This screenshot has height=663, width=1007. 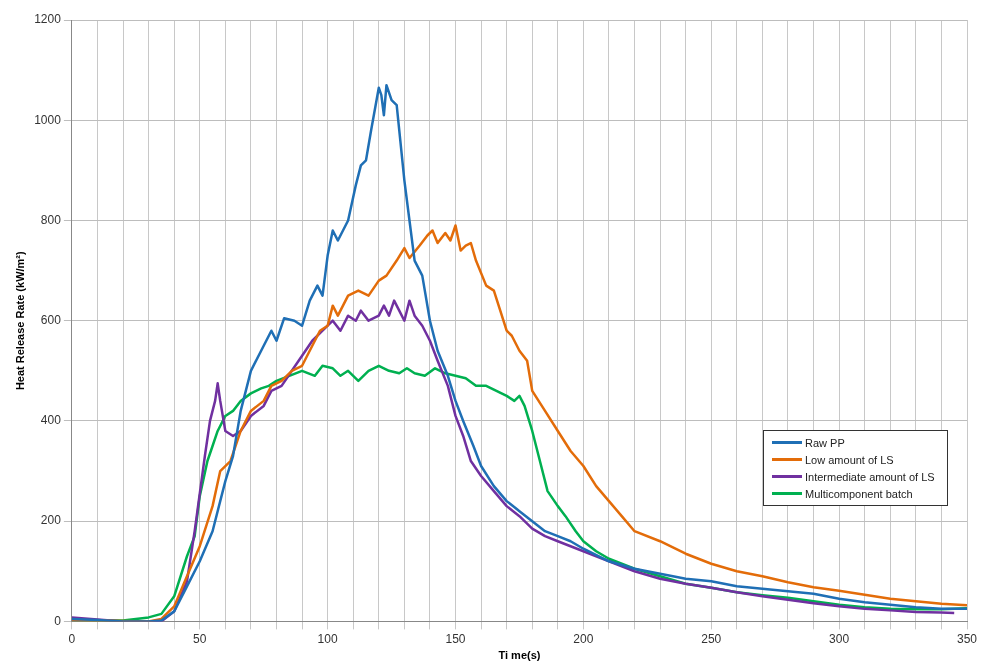 What do you see at coordinates (455, 638) in the screenshot?
I see `x-tick-label: 150` at bounding box center [455, 638].